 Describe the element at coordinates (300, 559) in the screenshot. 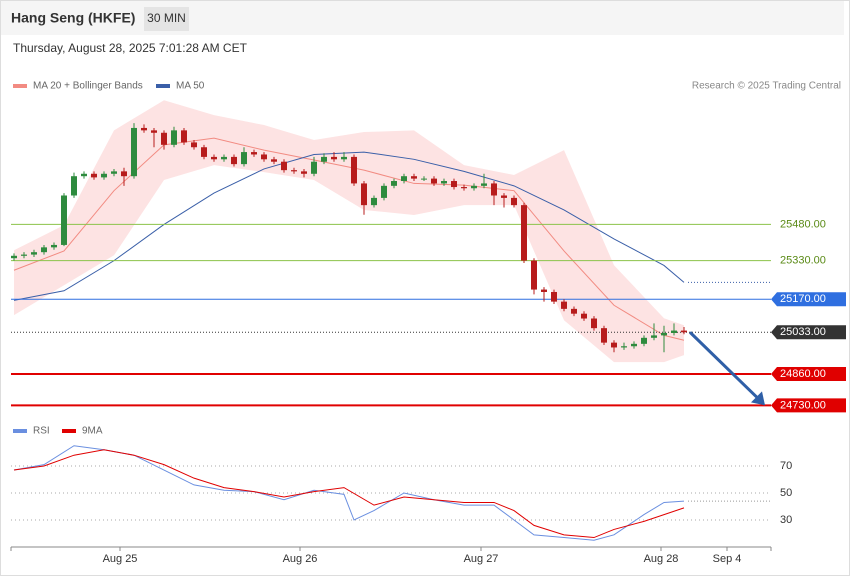

I see `x-tick-label: Aug 26` at that location.